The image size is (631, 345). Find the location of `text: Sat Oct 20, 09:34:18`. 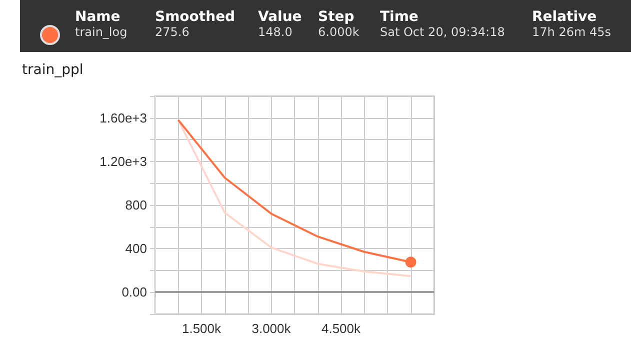

text: Sat Oct 20, 09:34:18 is located at coordinates (442, 32).